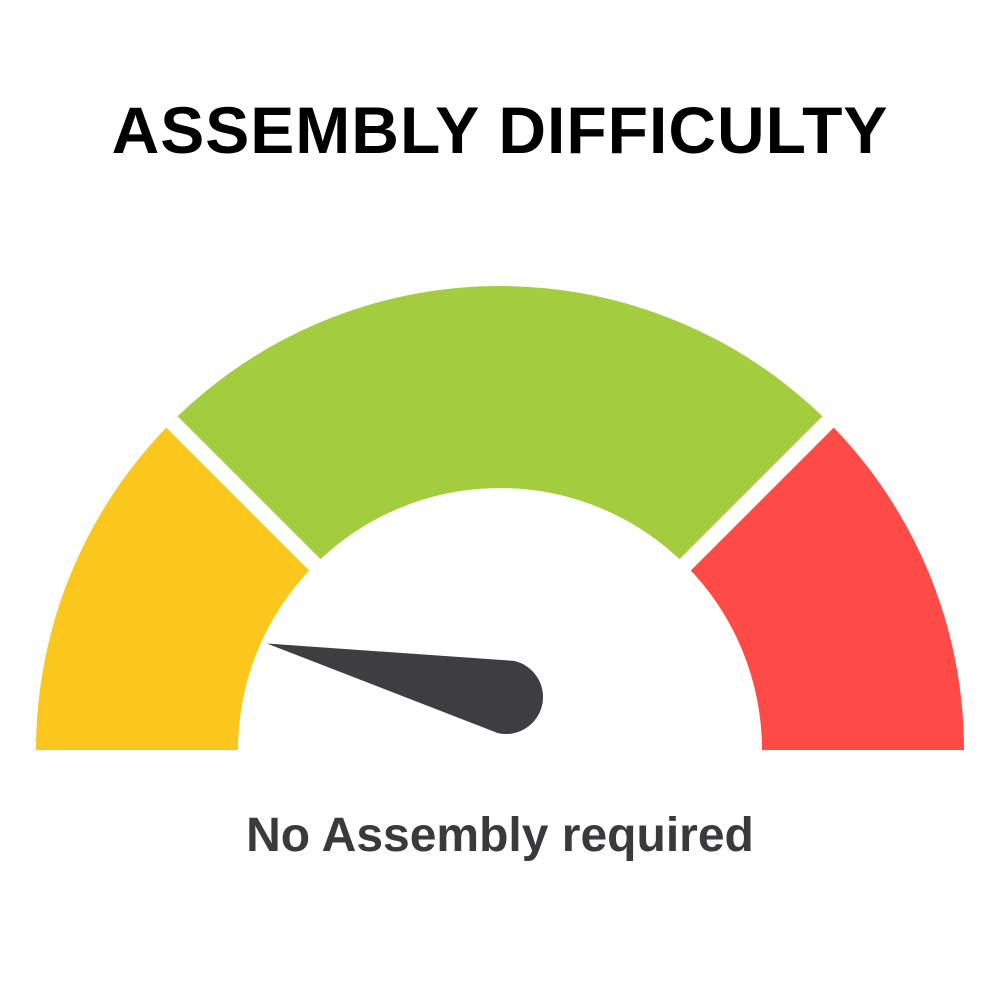 The height and width of the screenshot is (1000, 1000). I want to click on gauge-needle-icon, so click(404, 688).